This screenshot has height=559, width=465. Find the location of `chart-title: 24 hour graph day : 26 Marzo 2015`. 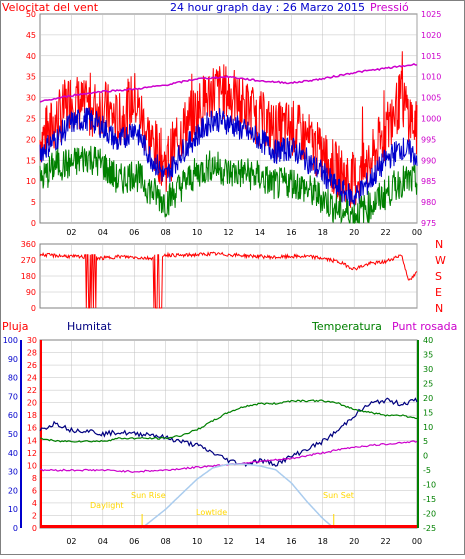

chart-title: 24 hour graph day : 26 Marzo 2015 is located at coordinates (267, 7).